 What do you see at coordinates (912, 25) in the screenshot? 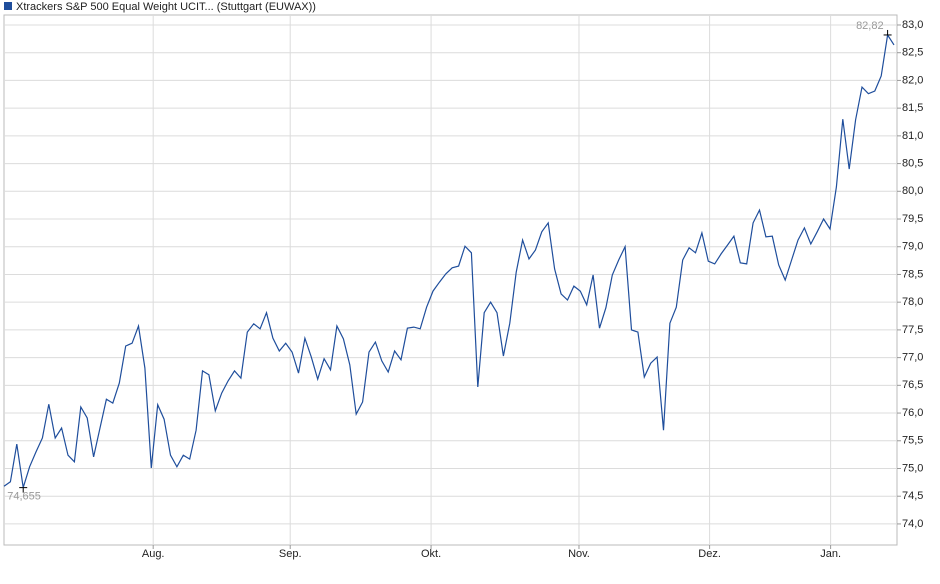
I see `y-tick-label: 83,0` at bounding box center [912, 25].